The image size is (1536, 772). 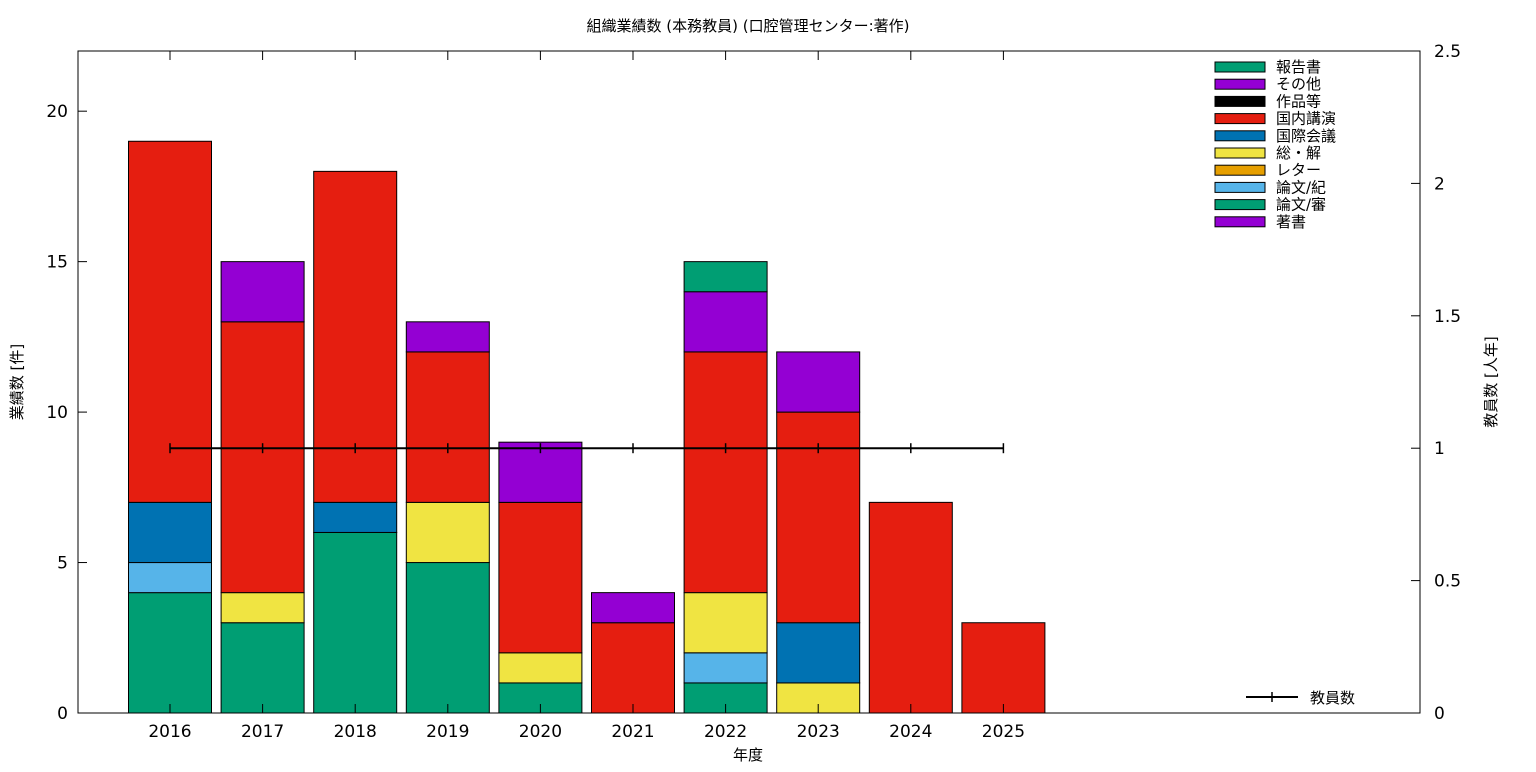 What do you see at coordinates (725, 732) in the screenshot?
I see `x-tick-label-2022: 2022` at bounding box center [725, 732].